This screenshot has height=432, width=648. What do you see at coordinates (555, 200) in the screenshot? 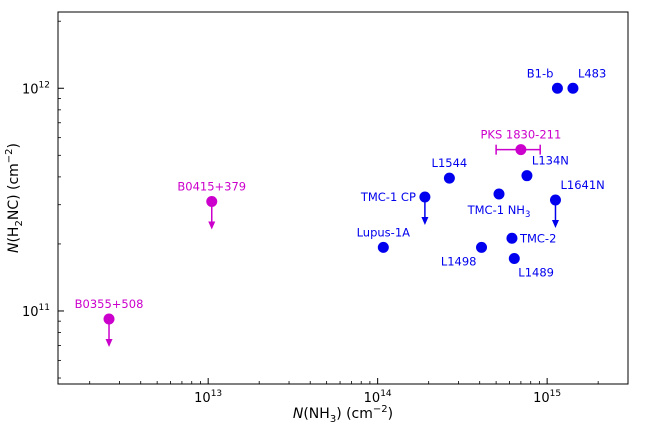
I see `point-l1641n` at bounding box center [555, 200].